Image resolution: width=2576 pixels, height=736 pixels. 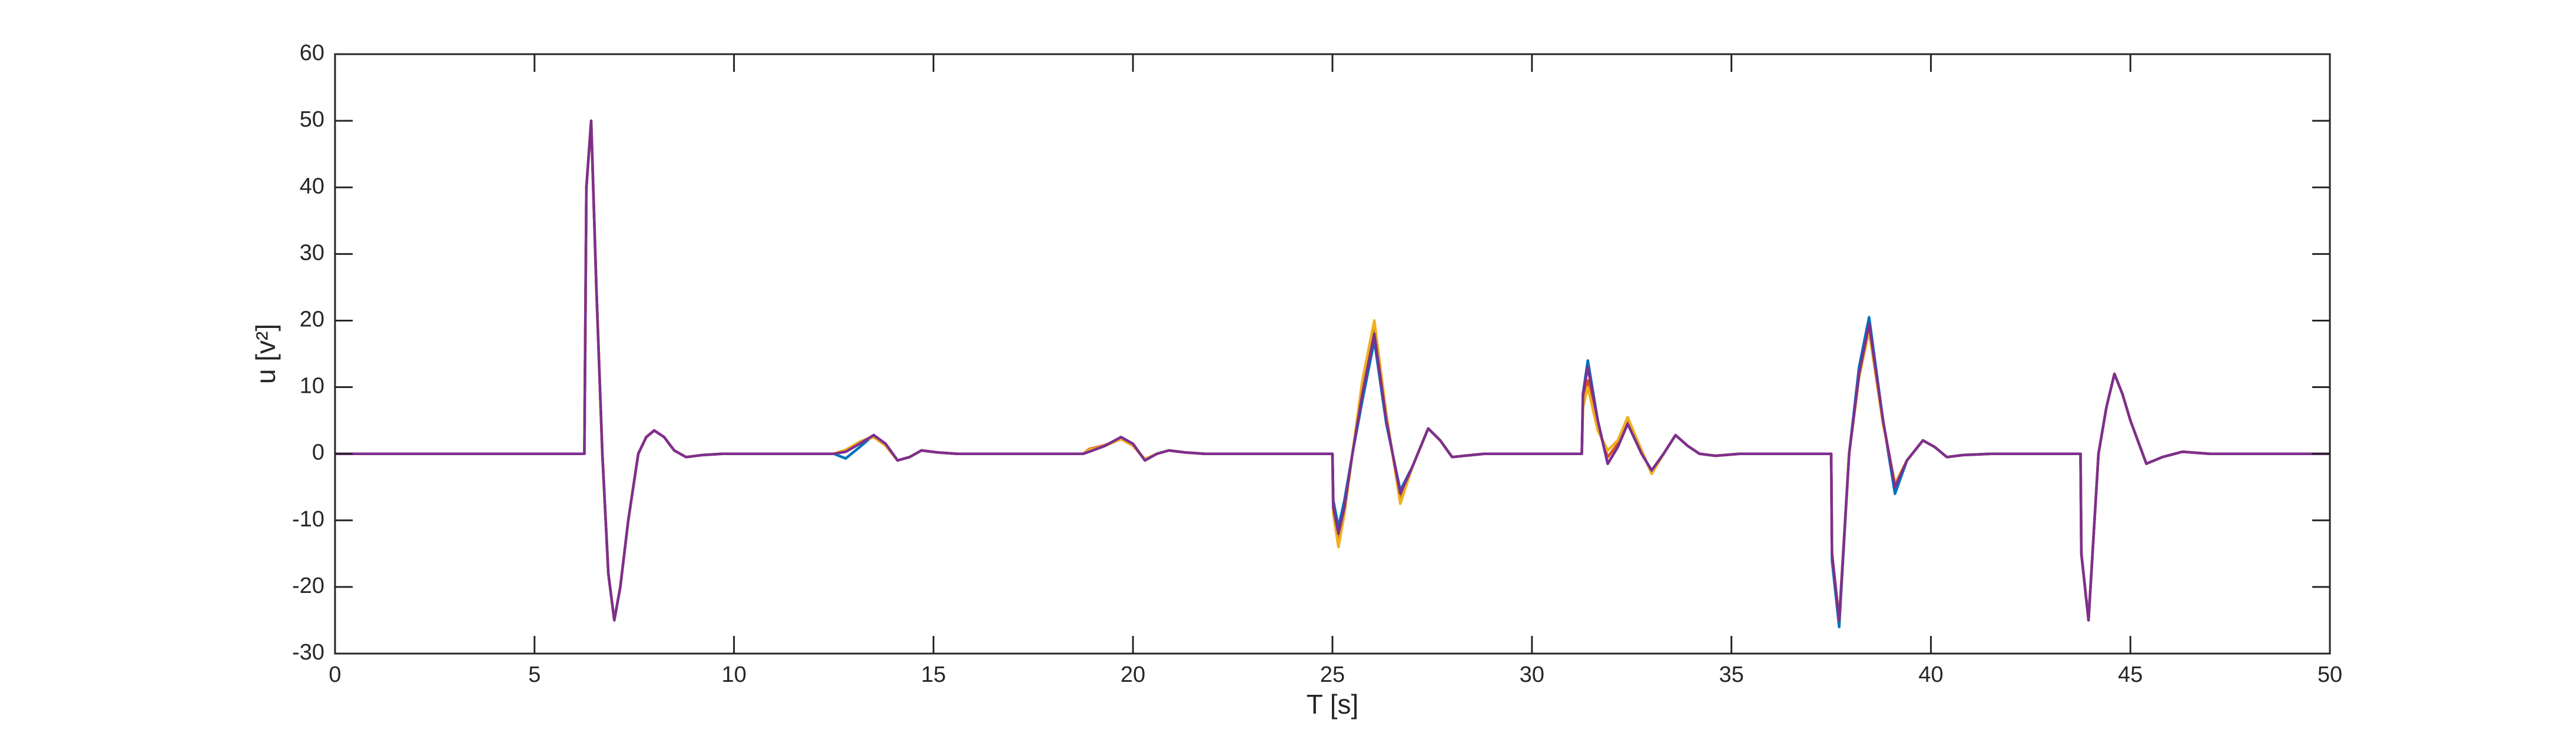 I want to click on x-tick-label: 45, so click(x=2130, y=674).